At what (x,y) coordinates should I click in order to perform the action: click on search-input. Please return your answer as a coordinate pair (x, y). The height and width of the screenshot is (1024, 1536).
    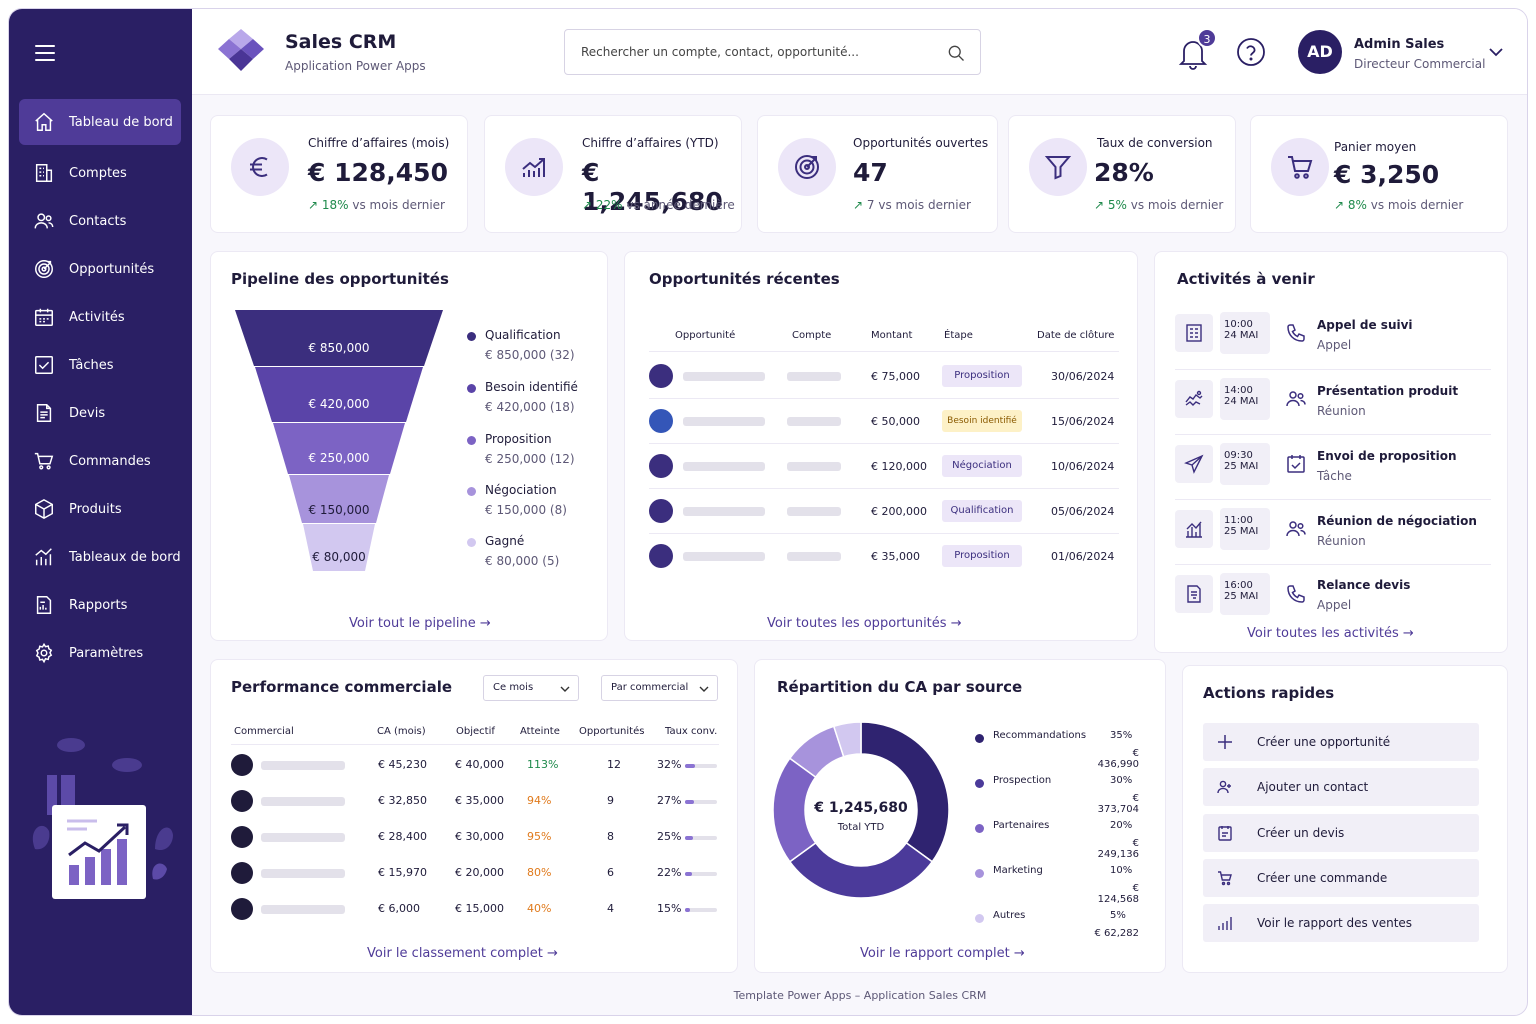
    Looking at the image, I should click on (745, 52).